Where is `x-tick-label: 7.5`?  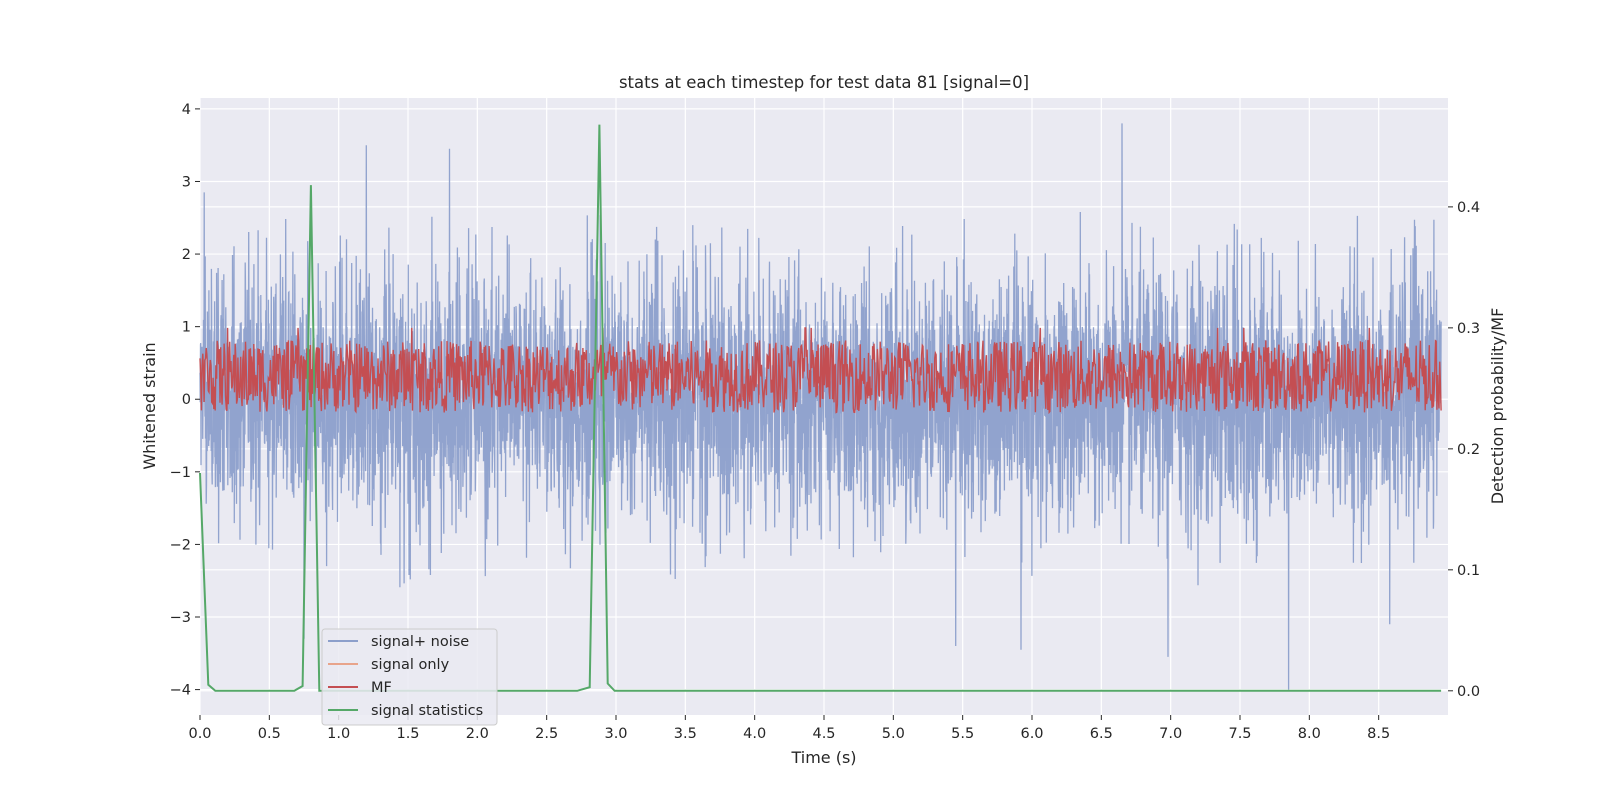 x-tick-label: 7.5 is located at coordinates (1239, 734).